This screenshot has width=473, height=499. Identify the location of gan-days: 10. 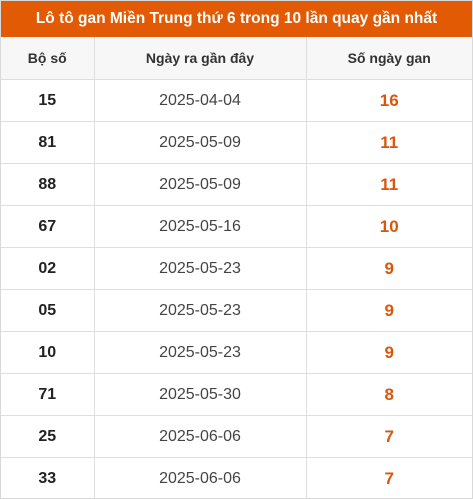
(389, 226).